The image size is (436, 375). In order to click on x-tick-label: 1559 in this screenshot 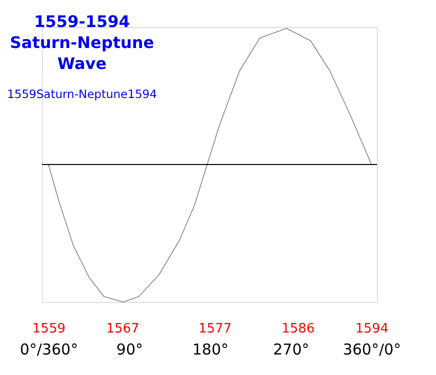, I will do `click(49, 329)`.